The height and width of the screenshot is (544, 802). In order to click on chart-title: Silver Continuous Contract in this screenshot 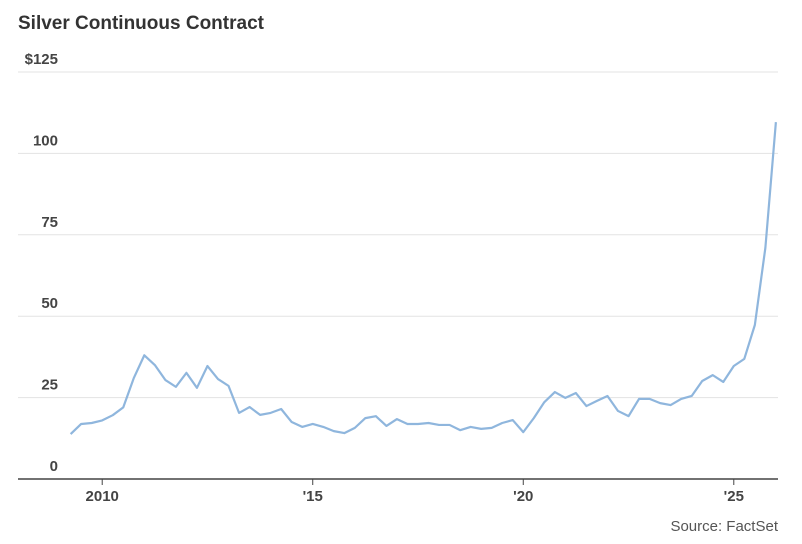, I will do `click(141, 23)`.